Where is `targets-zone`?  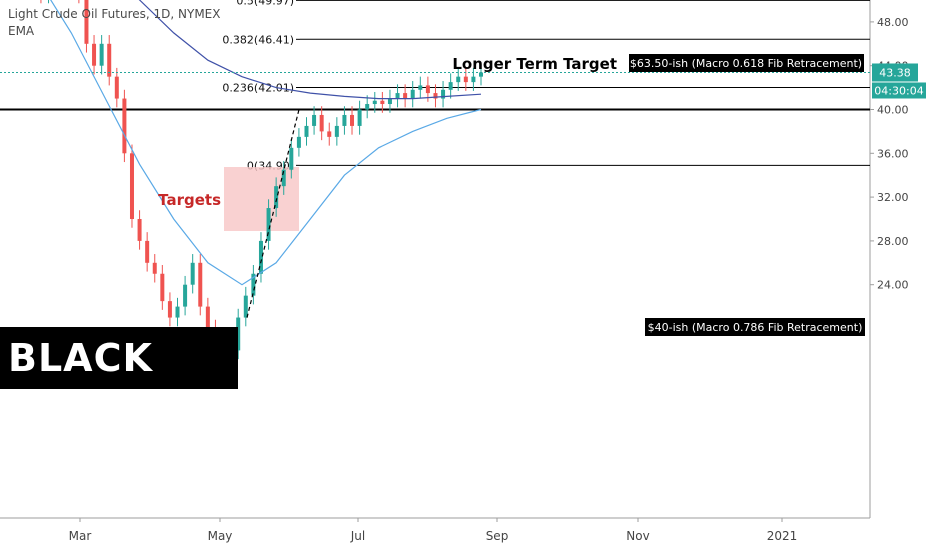
targets-zone is located at coordinates (261, 199).